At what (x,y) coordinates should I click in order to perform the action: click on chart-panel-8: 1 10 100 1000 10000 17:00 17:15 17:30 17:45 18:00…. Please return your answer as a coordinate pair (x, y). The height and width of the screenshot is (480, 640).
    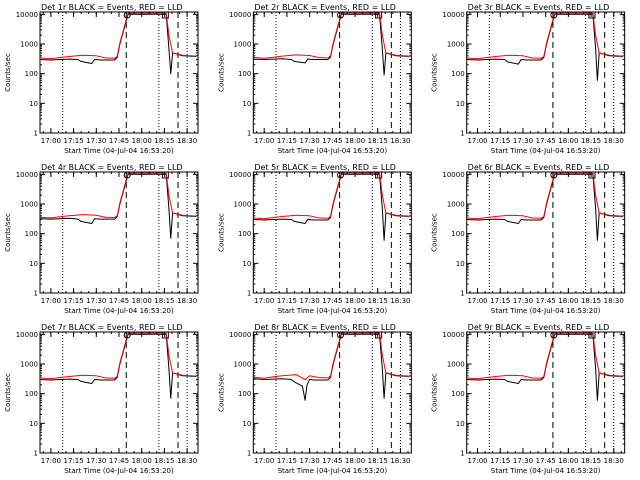
    Looking at the image, I should click on (314, 399).